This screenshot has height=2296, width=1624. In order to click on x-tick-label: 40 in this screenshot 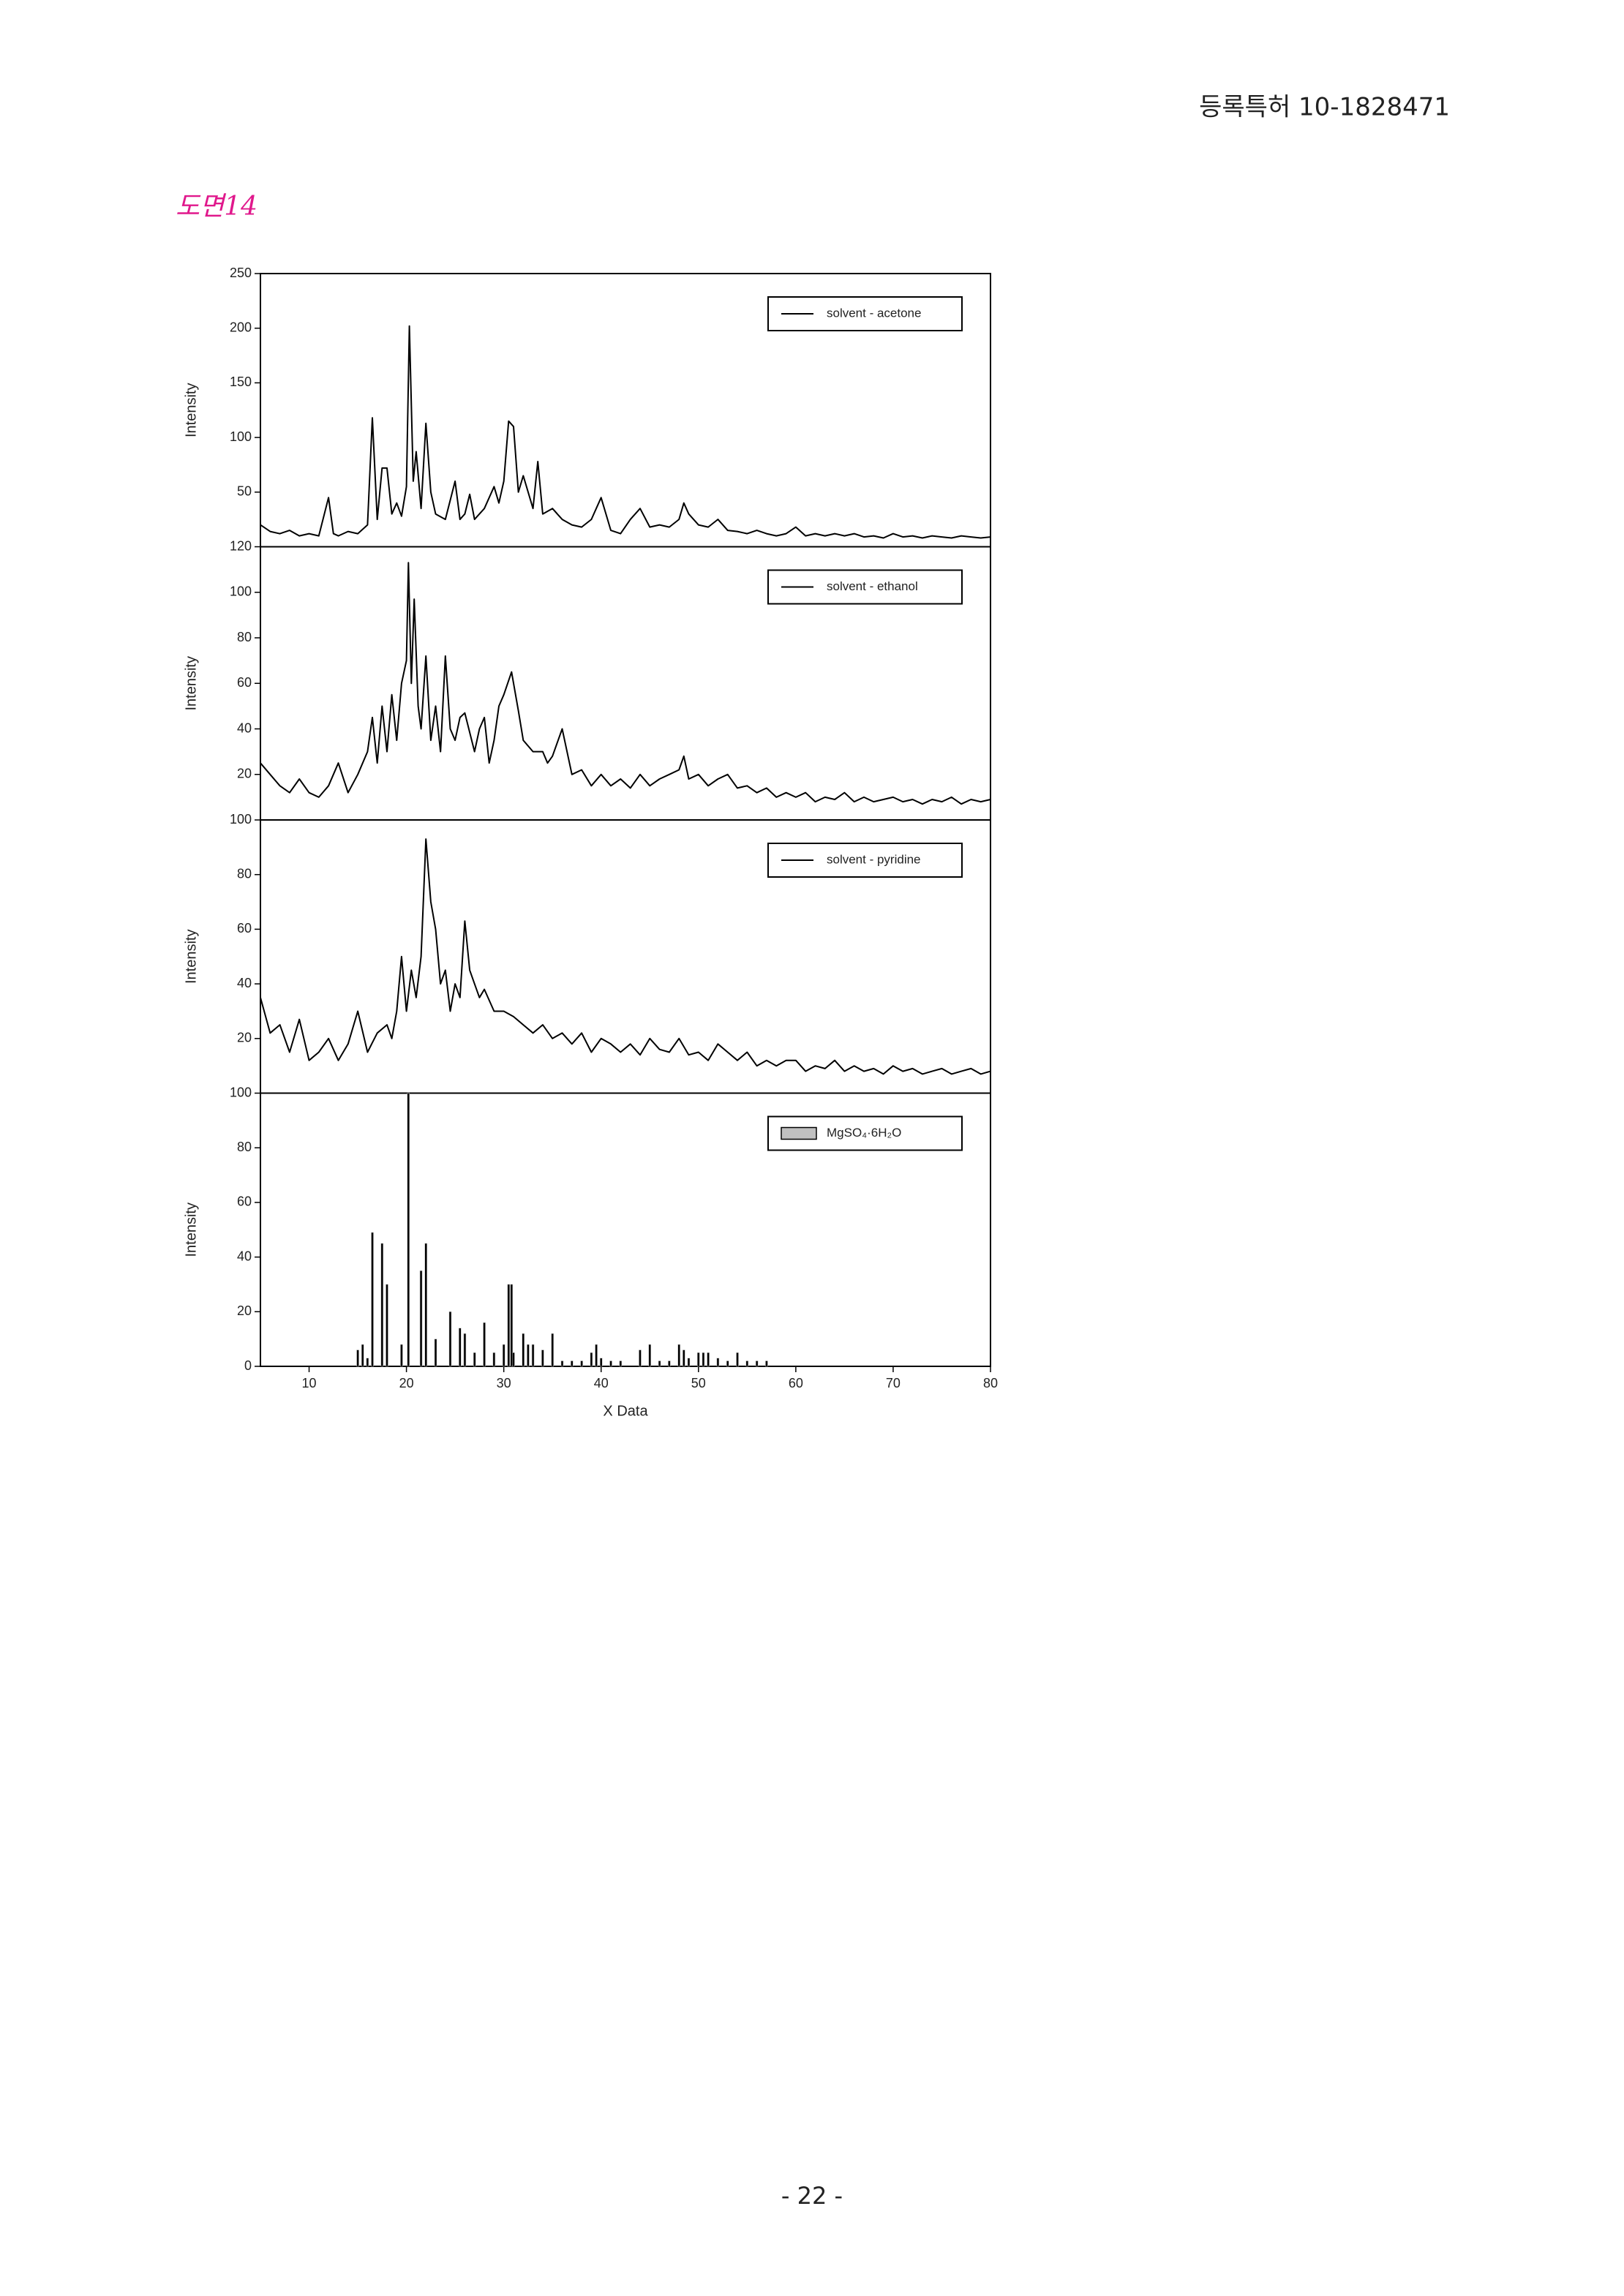, I will do `click(601, 1383)`.